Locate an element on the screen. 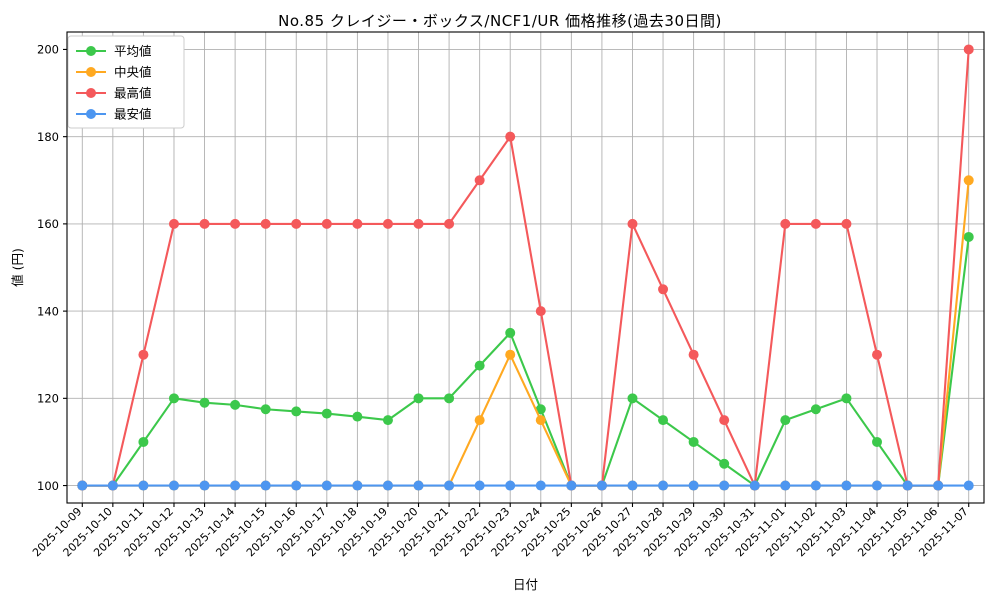  y-tick-label: 200 is located at coordinates (48, 50).